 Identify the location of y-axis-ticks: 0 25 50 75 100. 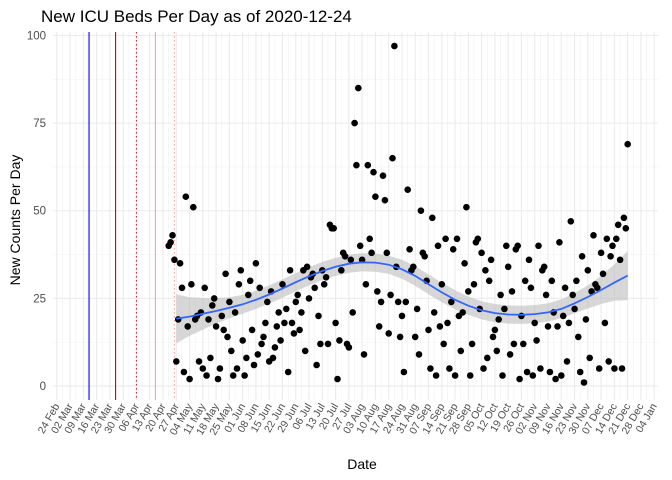
(36, 212).